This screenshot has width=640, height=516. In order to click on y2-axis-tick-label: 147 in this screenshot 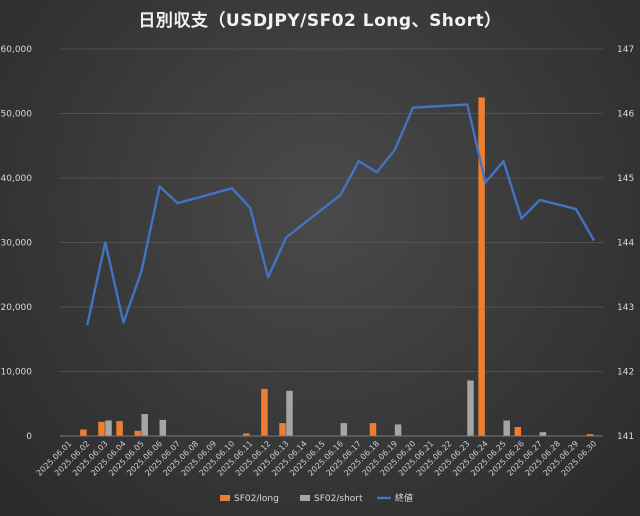, I will do `click(625, 50)`.